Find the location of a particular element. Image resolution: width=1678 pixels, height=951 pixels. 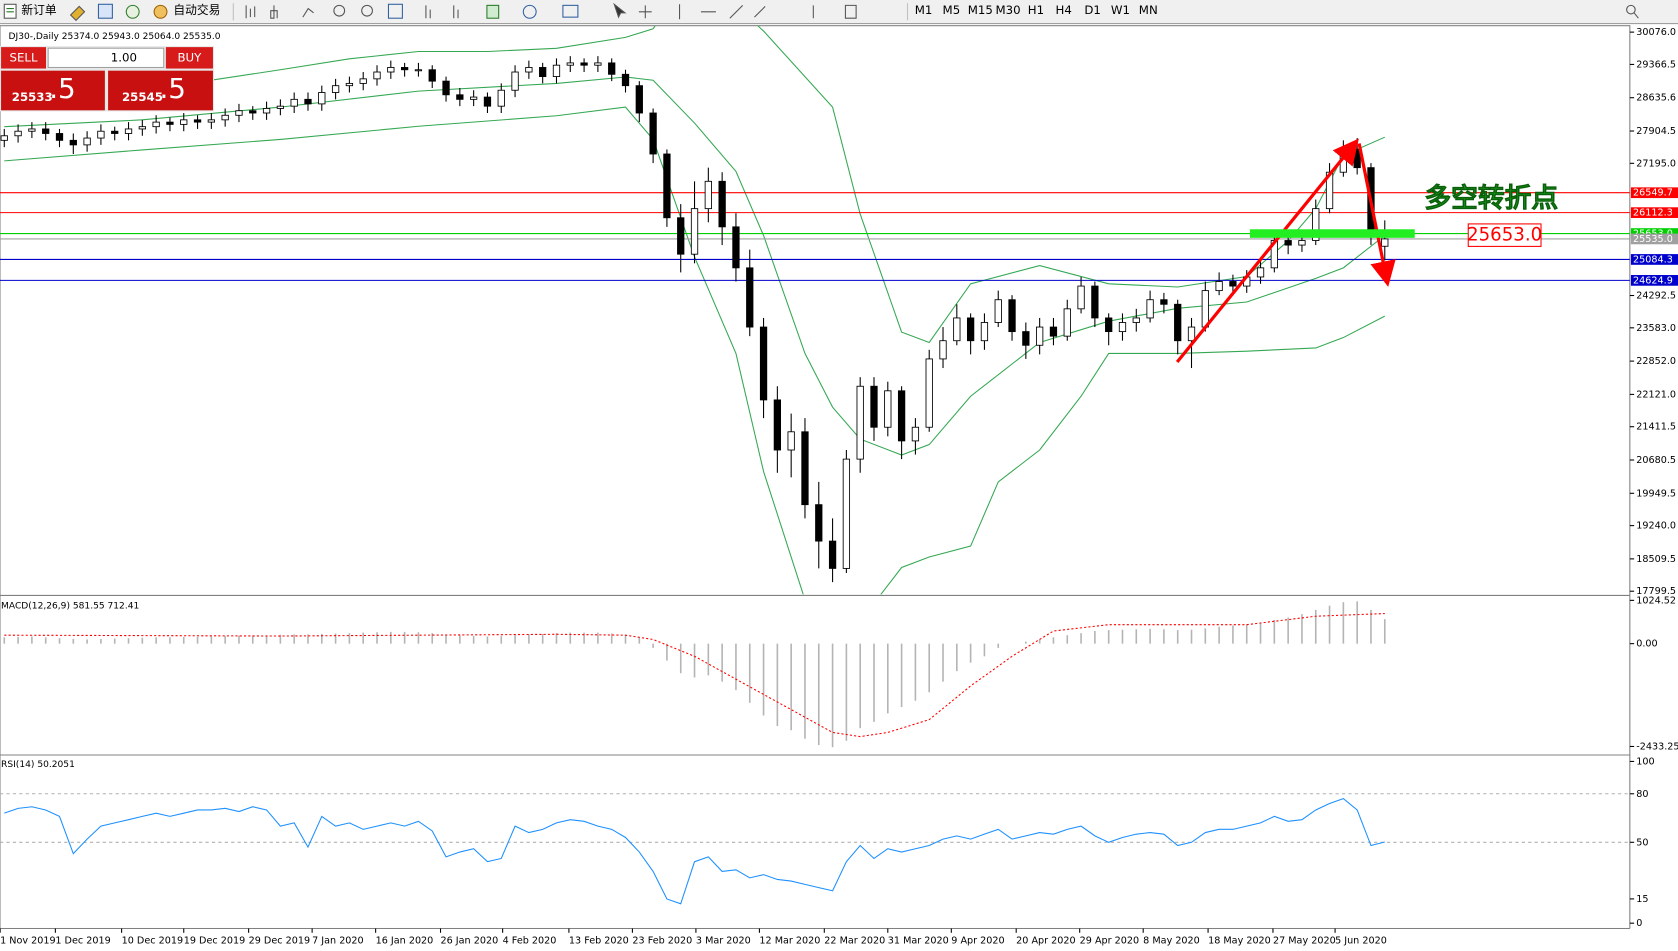

y-tick-label: 27904.5 is located at coordinates (1656, 131).